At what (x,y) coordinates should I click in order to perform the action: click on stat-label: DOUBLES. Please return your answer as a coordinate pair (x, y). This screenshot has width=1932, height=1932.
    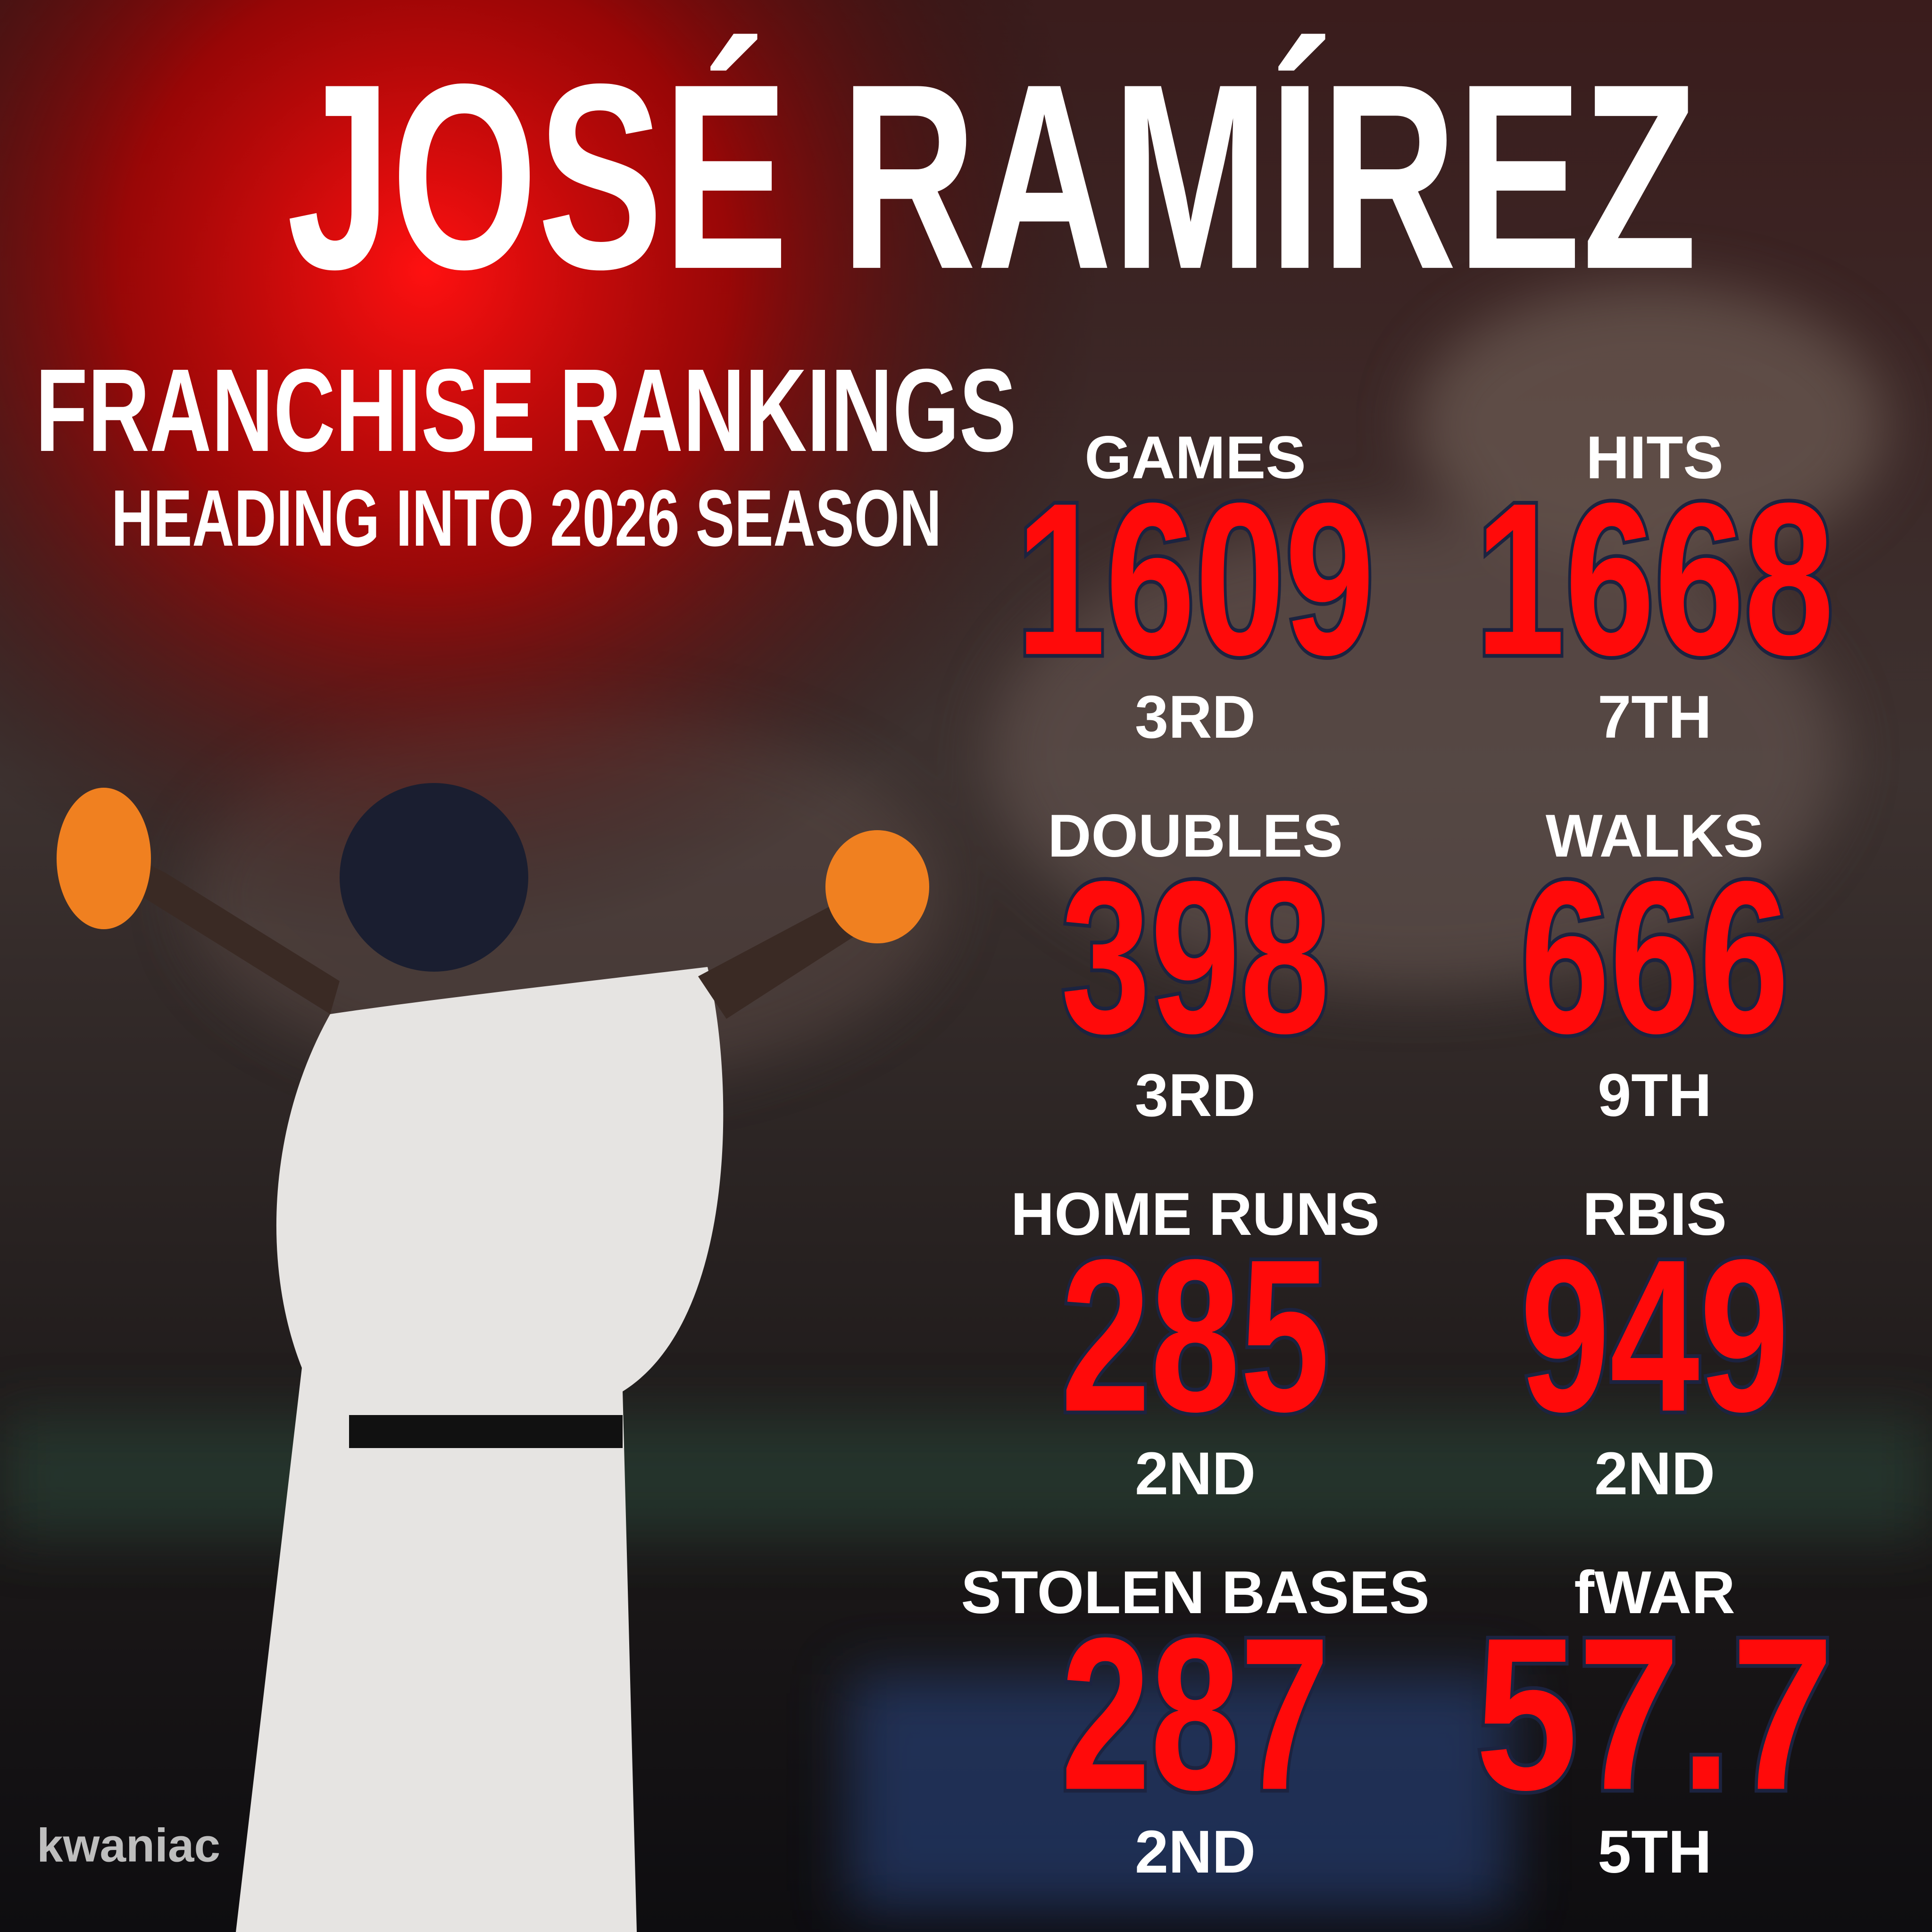
    Looking at the image, I should click on (1196, 836).